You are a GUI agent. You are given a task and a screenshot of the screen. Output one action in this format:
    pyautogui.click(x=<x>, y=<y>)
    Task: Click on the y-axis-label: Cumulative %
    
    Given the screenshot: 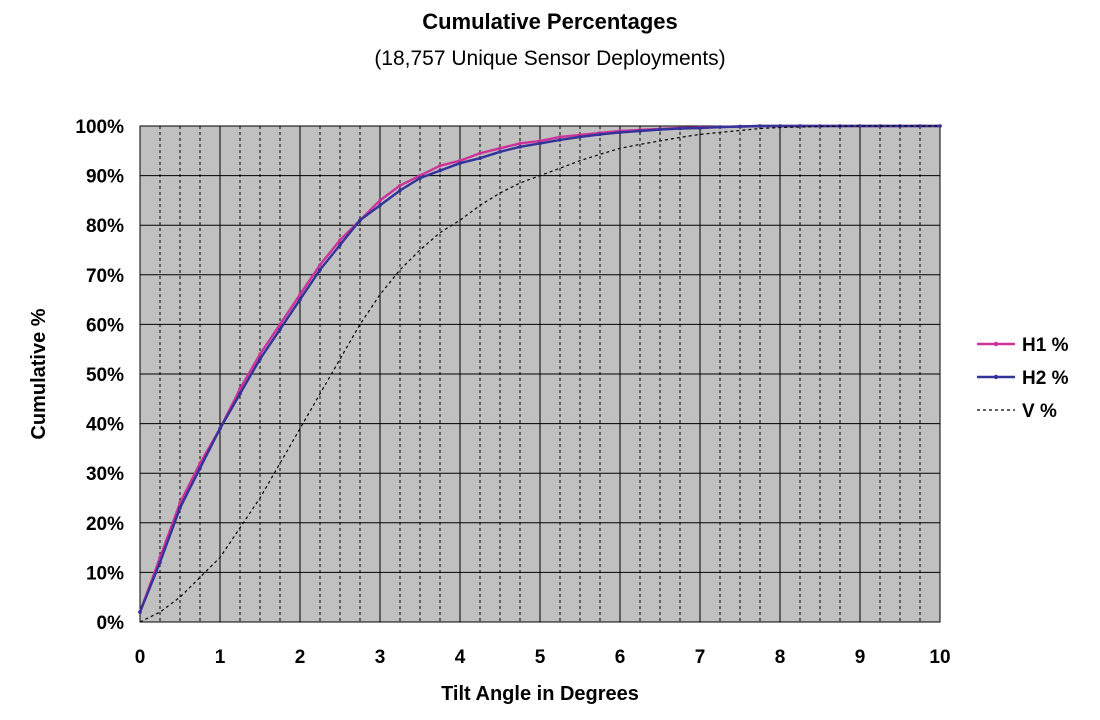 What is the action you would take?
    pyautogui.click(x=39, y=373)
    